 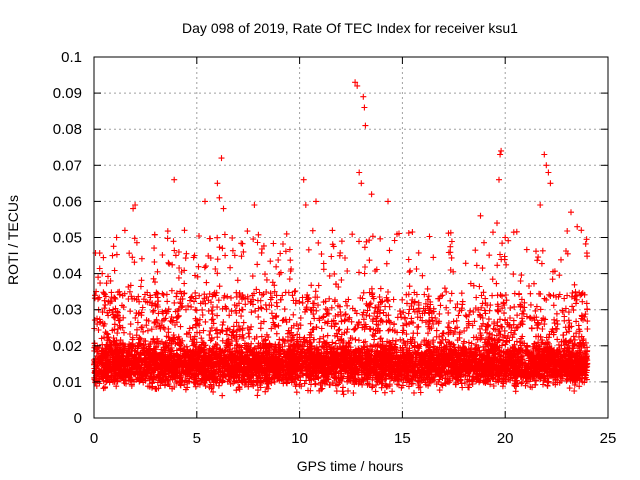 What do you see at coordinates (67, 201) in the screenshot?
I see `y-tick-label: 0.06` at bounding box center [67, 201].